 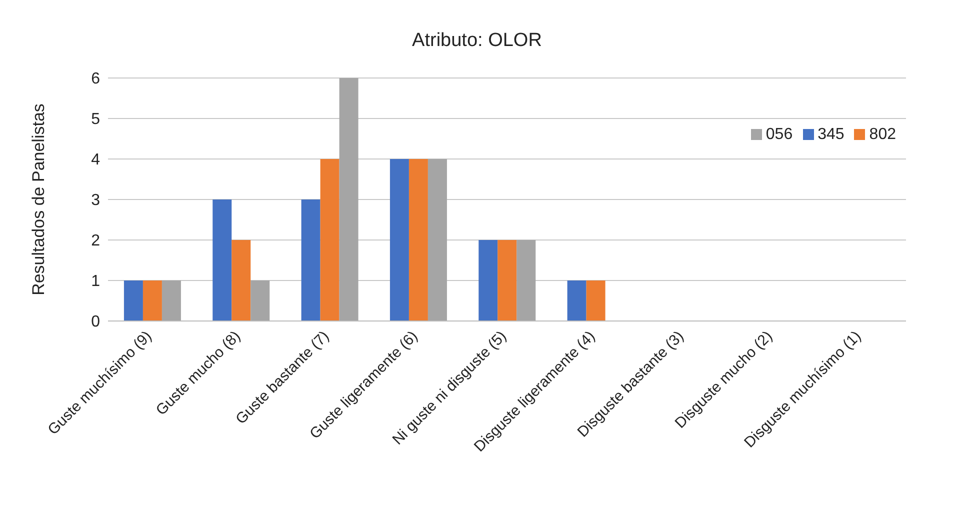 What do you see at coordinates (95, 201) in the screenshot?
I see `y-tick-label: 3` at bounding box center [95, 201].